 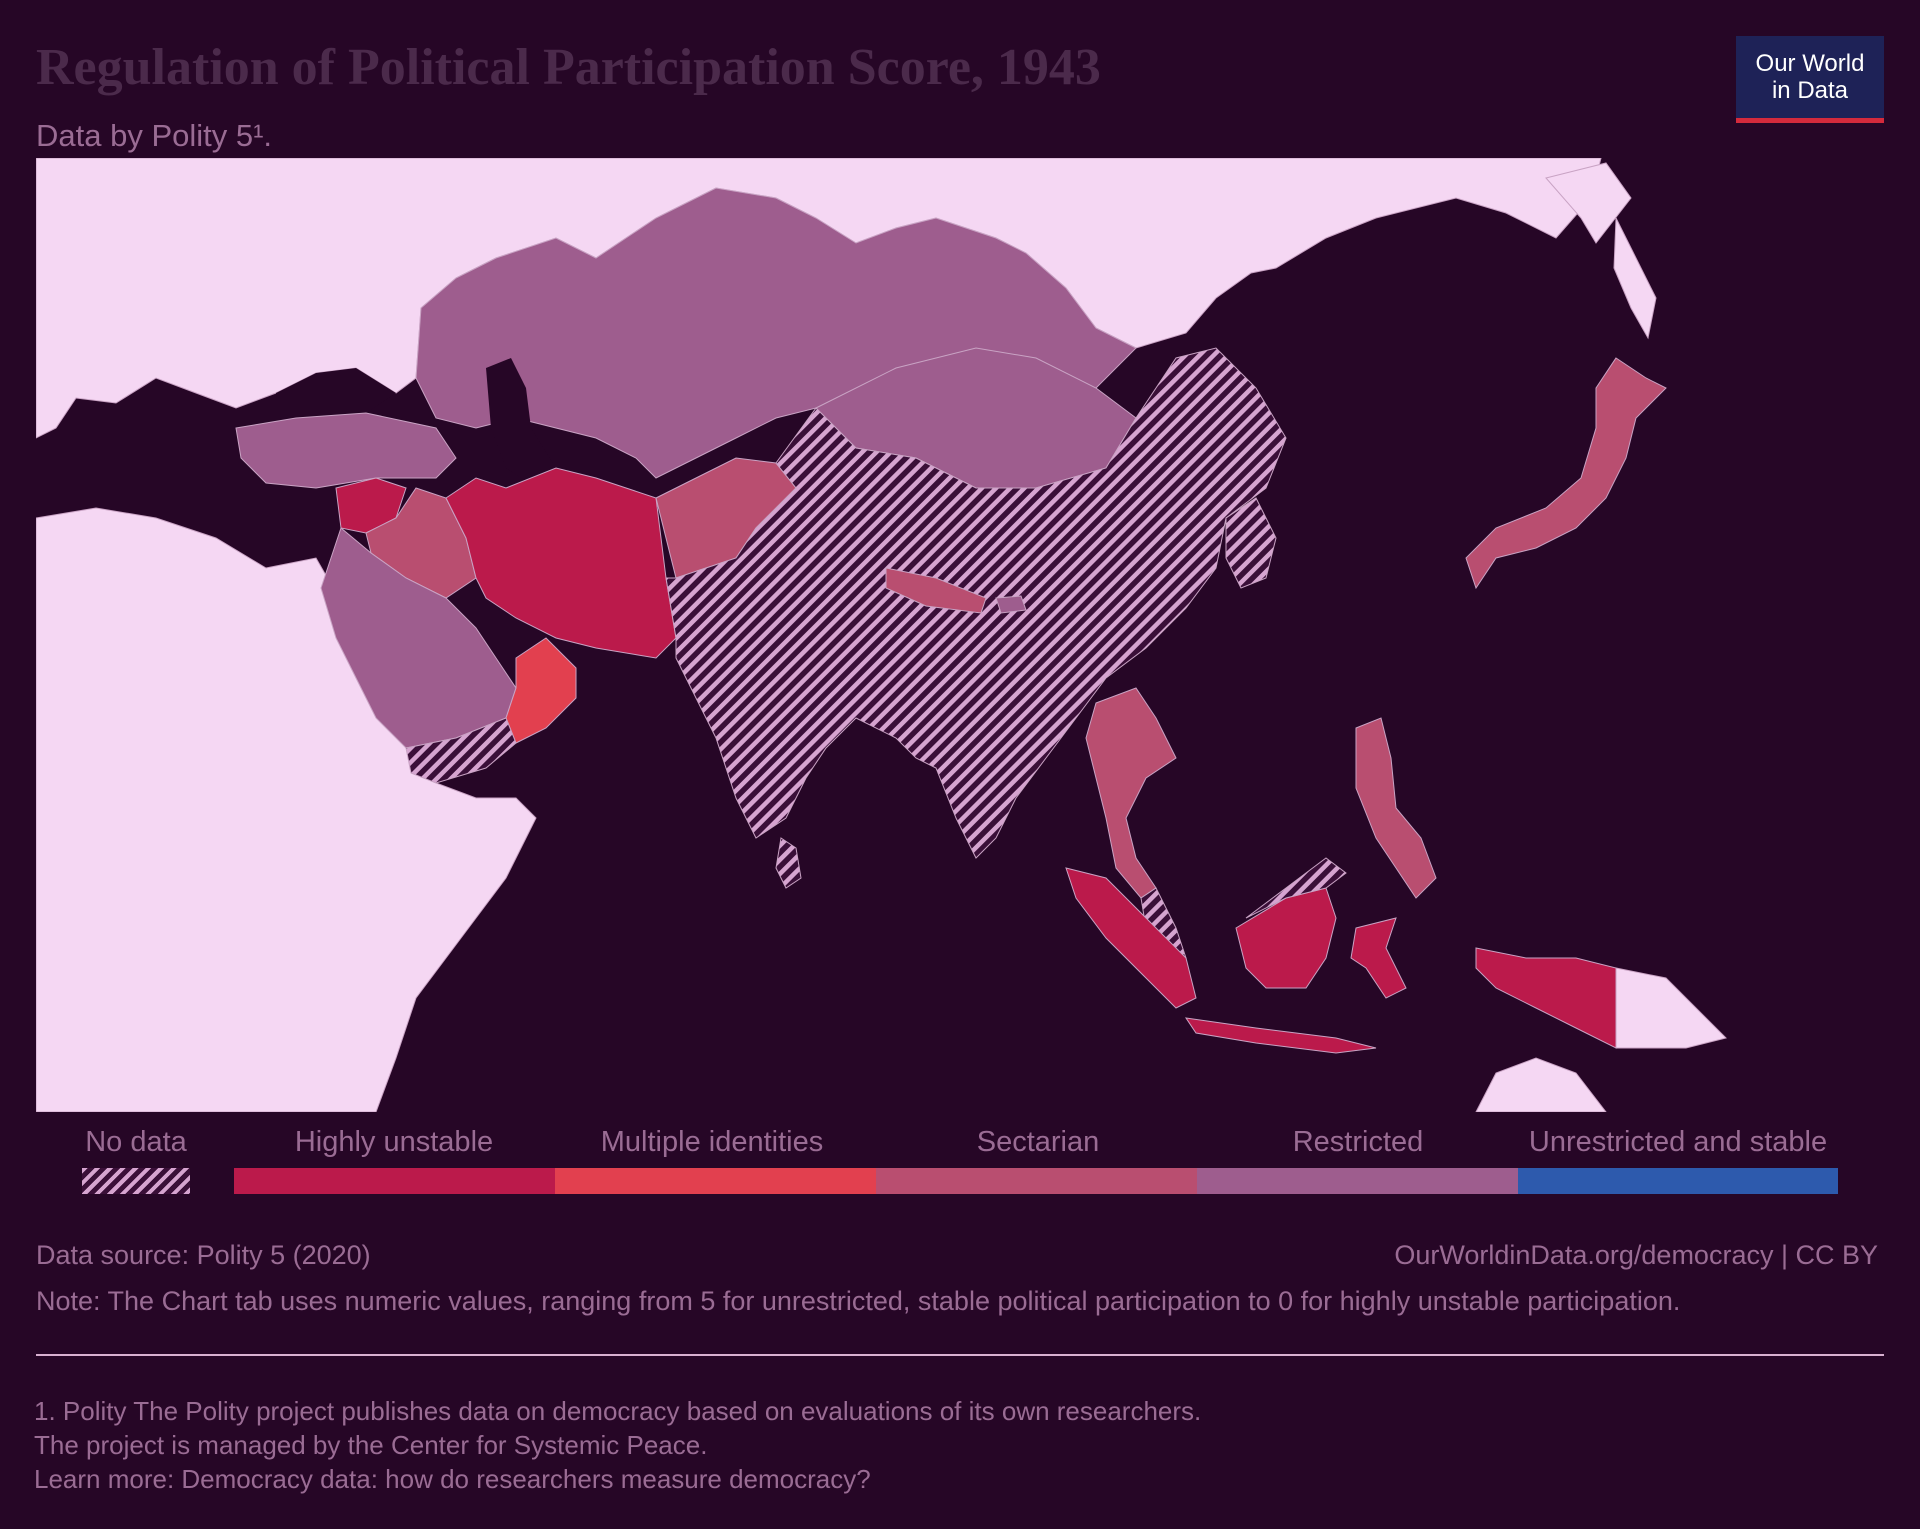 What do you see at coordinates (1635, 278) in the screenshot?
I see `region-sakhalin` at bounding box center [1635, 278].